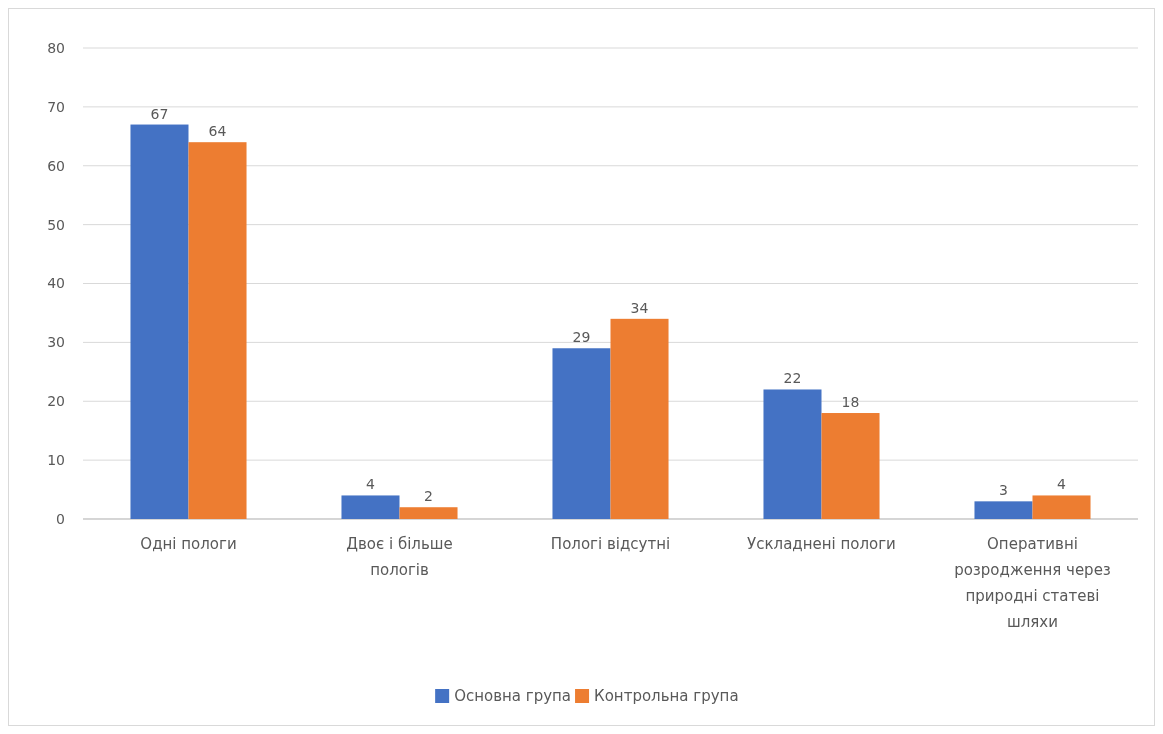 Image resolution: width=1163 pixels, height=734 pixels. I want to click on y-tick-label: 60, so click(56, 165).